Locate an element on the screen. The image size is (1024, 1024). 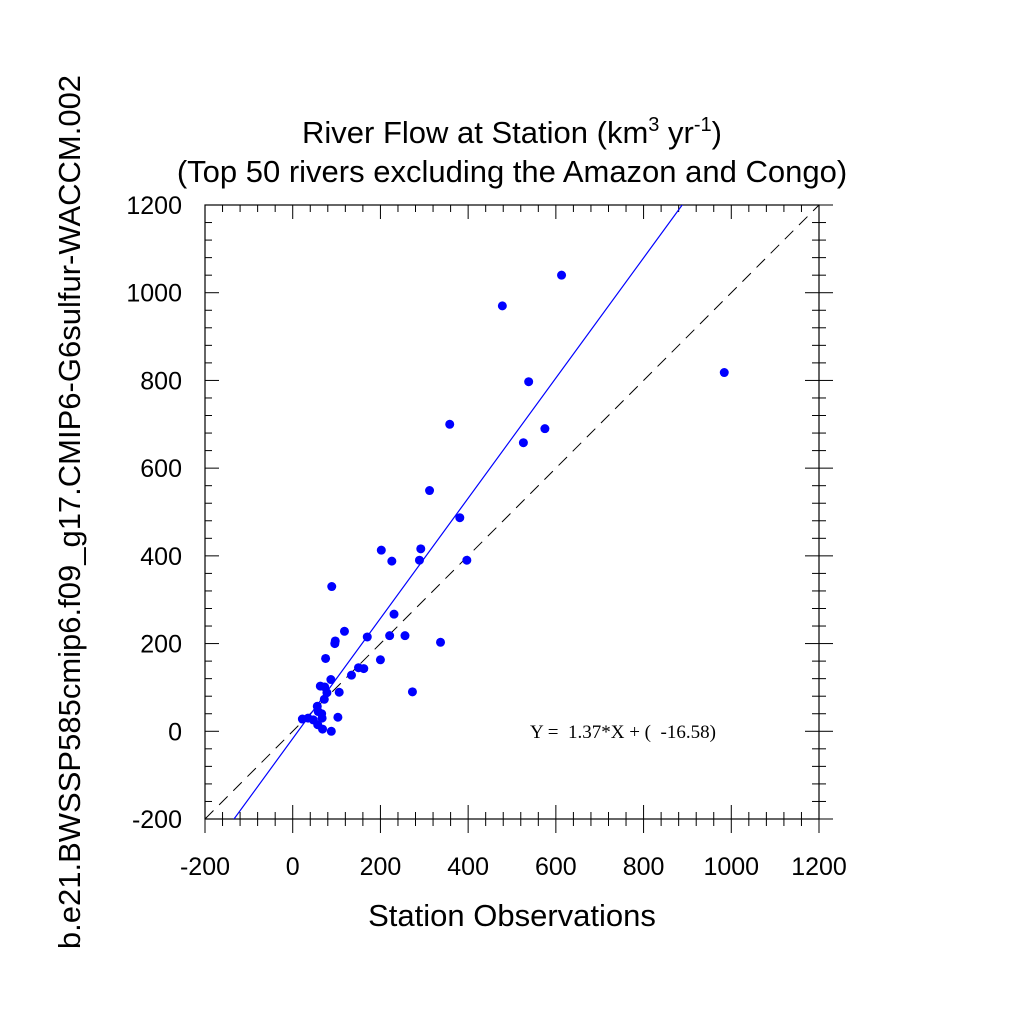
regression-equation: Y = 1.37*X + ( -16.58) is located at coordinates (623, 732).